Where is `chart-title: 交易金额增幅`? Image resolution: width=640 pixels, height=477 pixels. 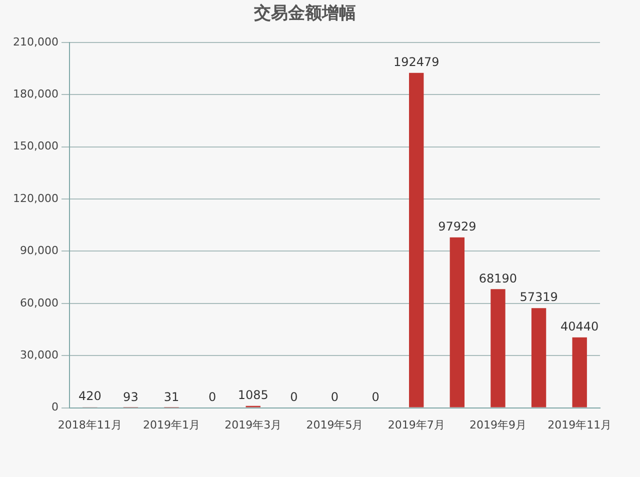 chart-title: 交易金额增幅 is located at coordinates (304, 14).